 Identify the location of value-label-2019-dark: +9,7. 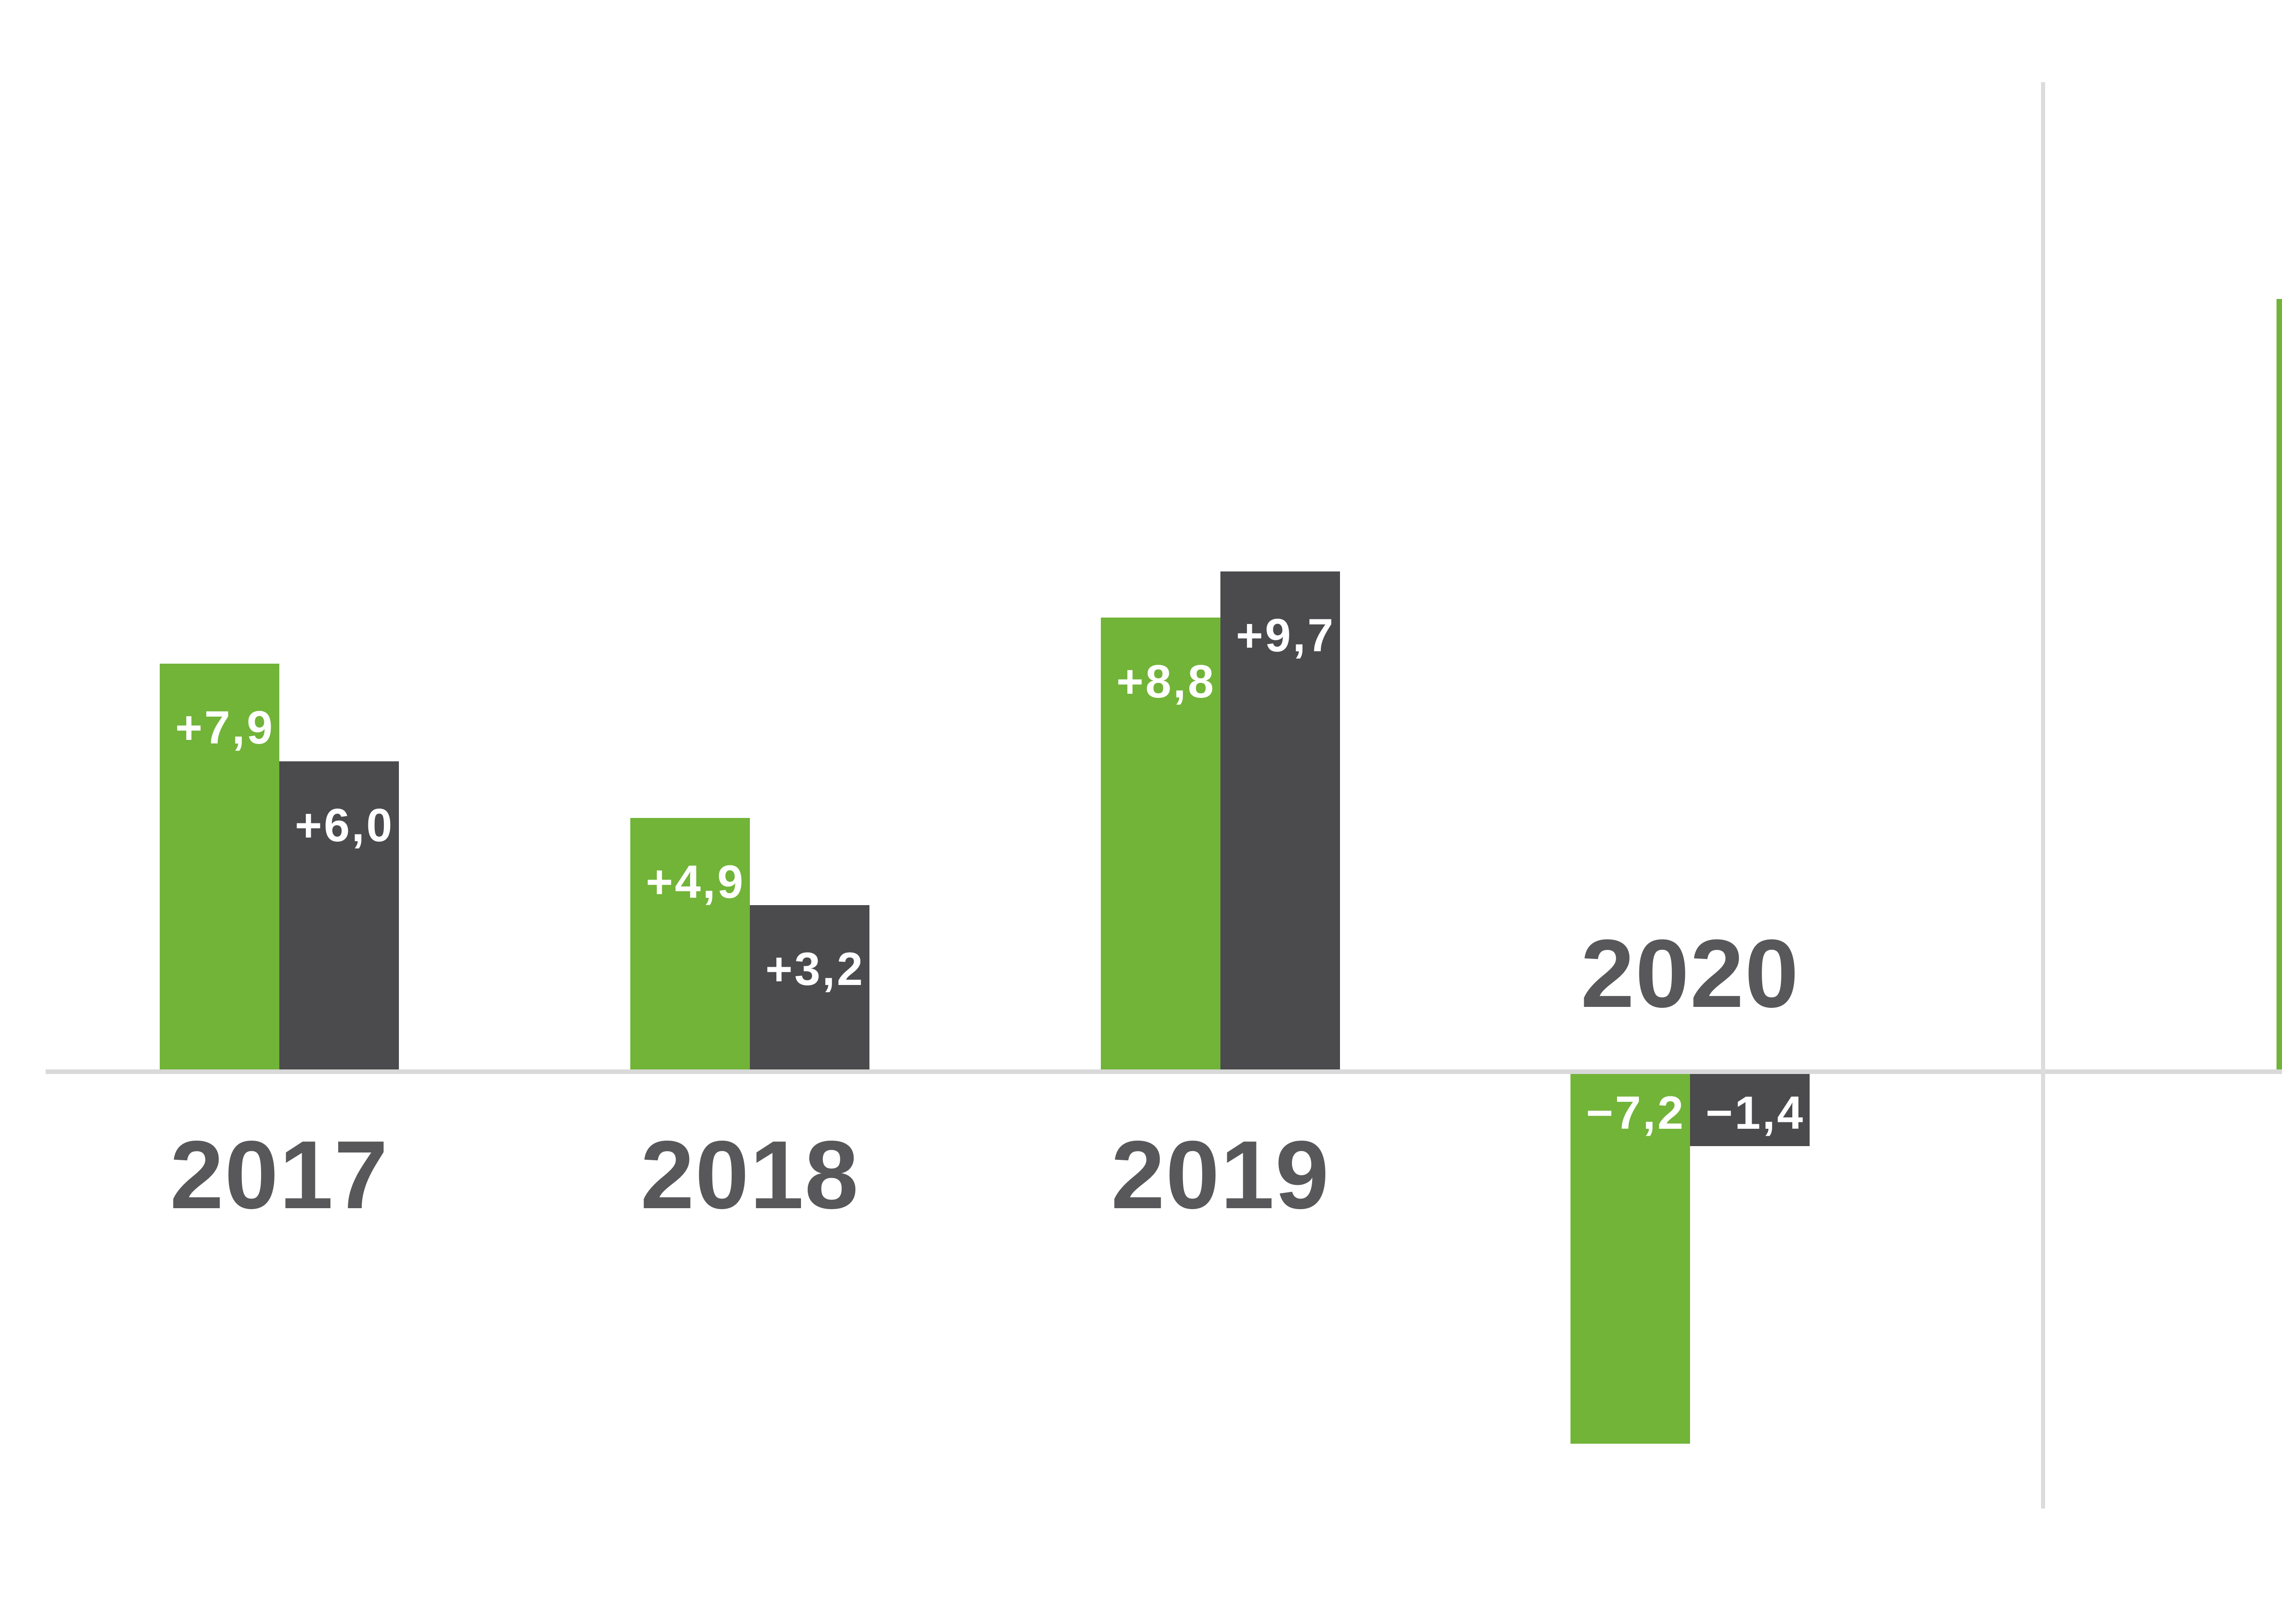
(1285, 635).